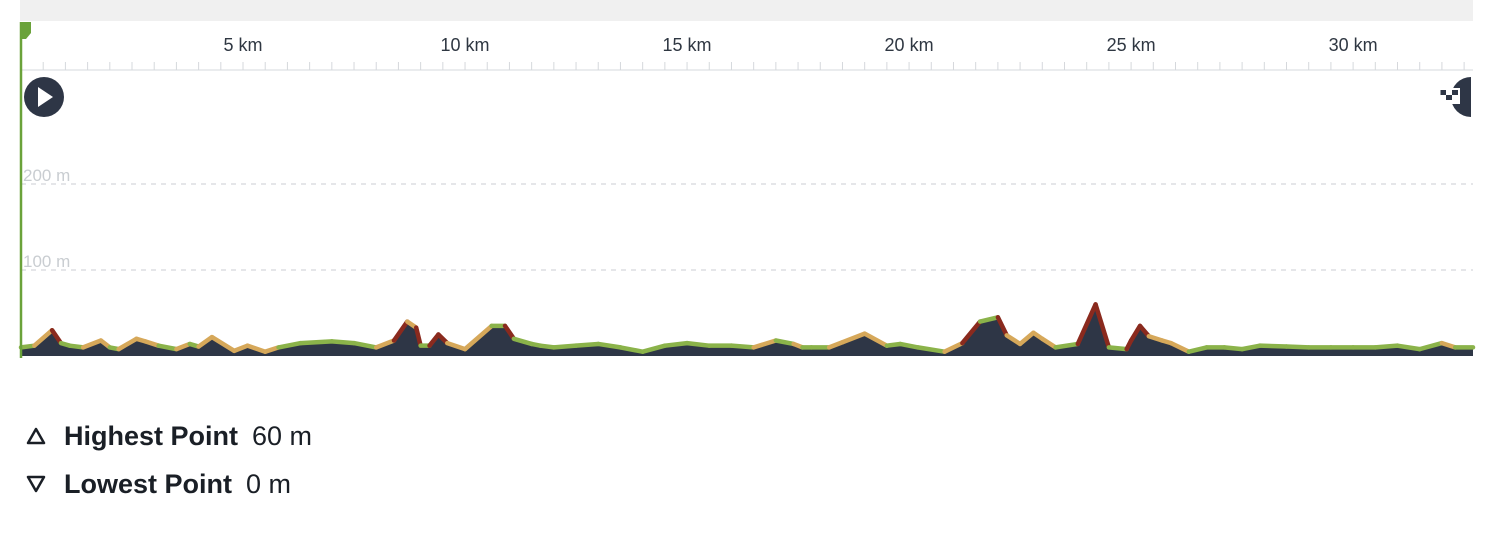  I want to click on x-tick-label: 5 km, so click(243, 45).